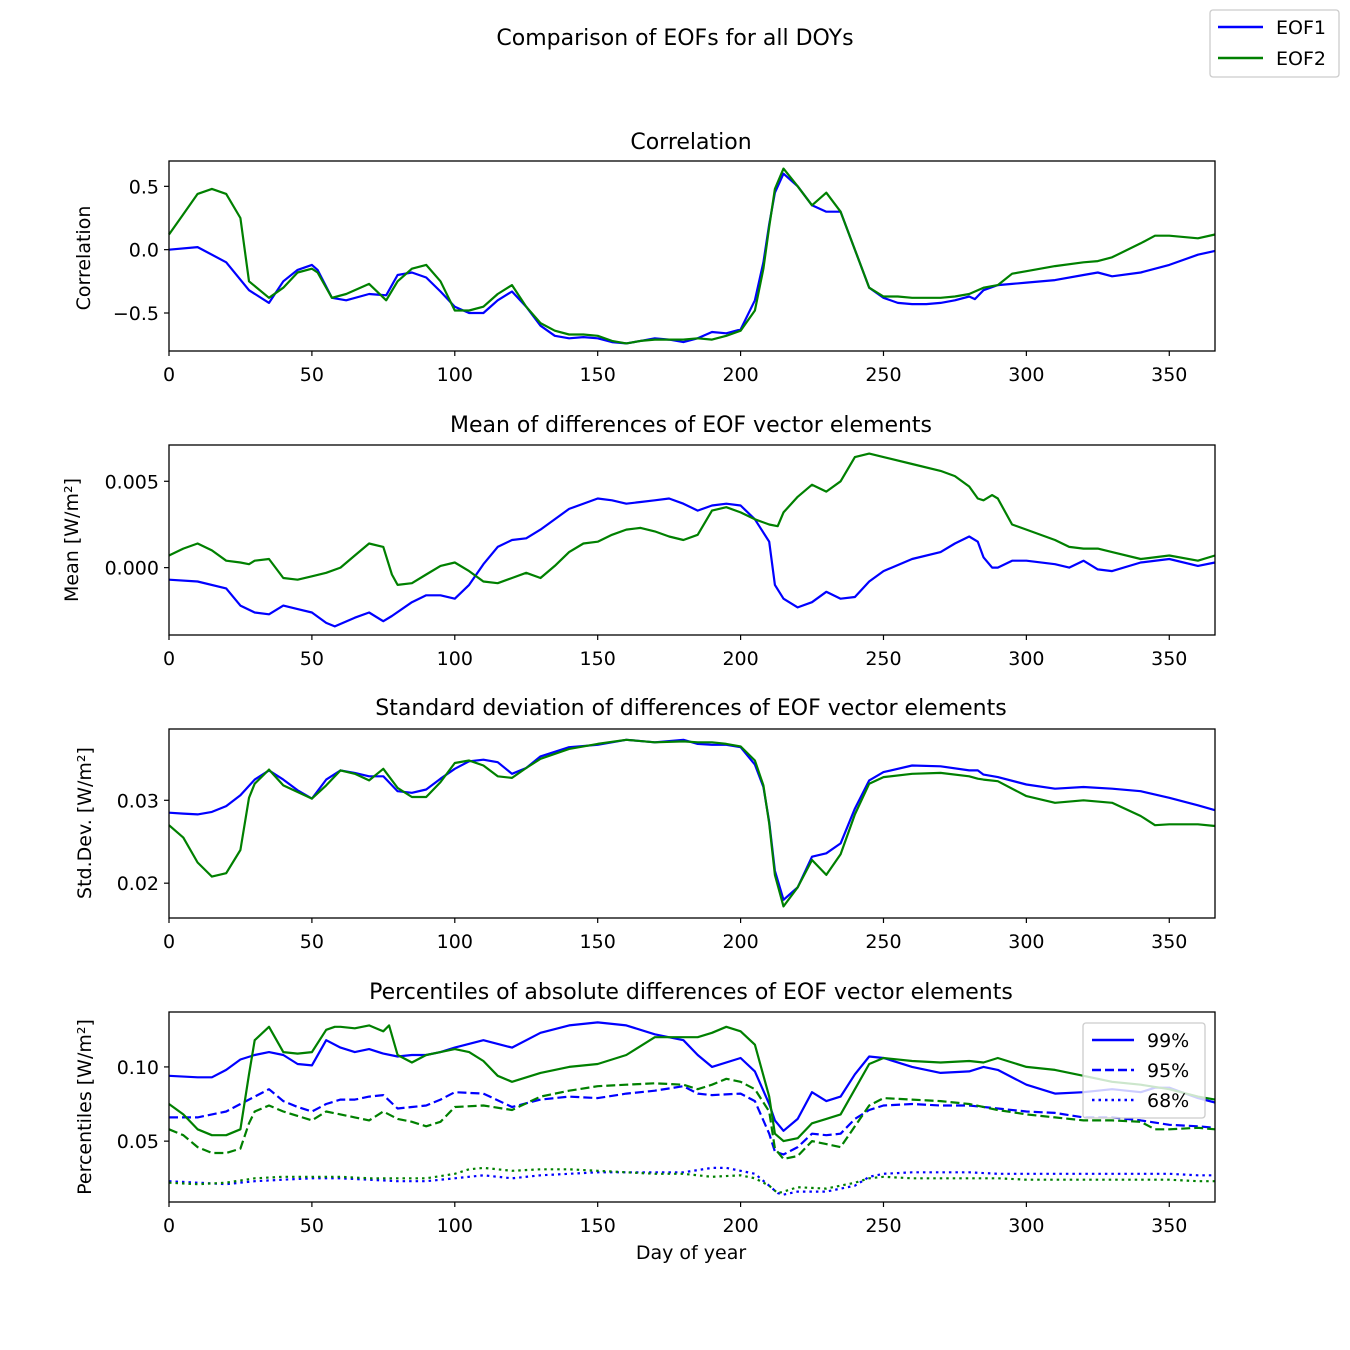 The height and width of the screenshot is (1350, 1350). What do you see at coordinates (1168, 1071) in the screenshot?
I see `legend-label-95: 95%` at bounding box center [1168, 1071].